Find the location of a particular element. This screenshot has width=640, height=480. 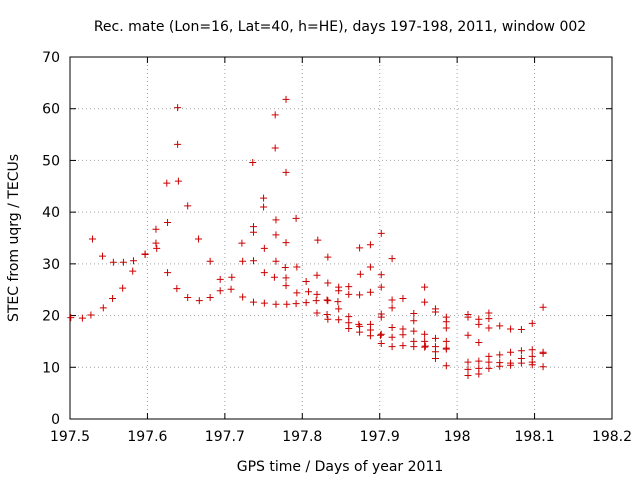

x-tick-label: 197.5 is located at coordinates (70, 437).